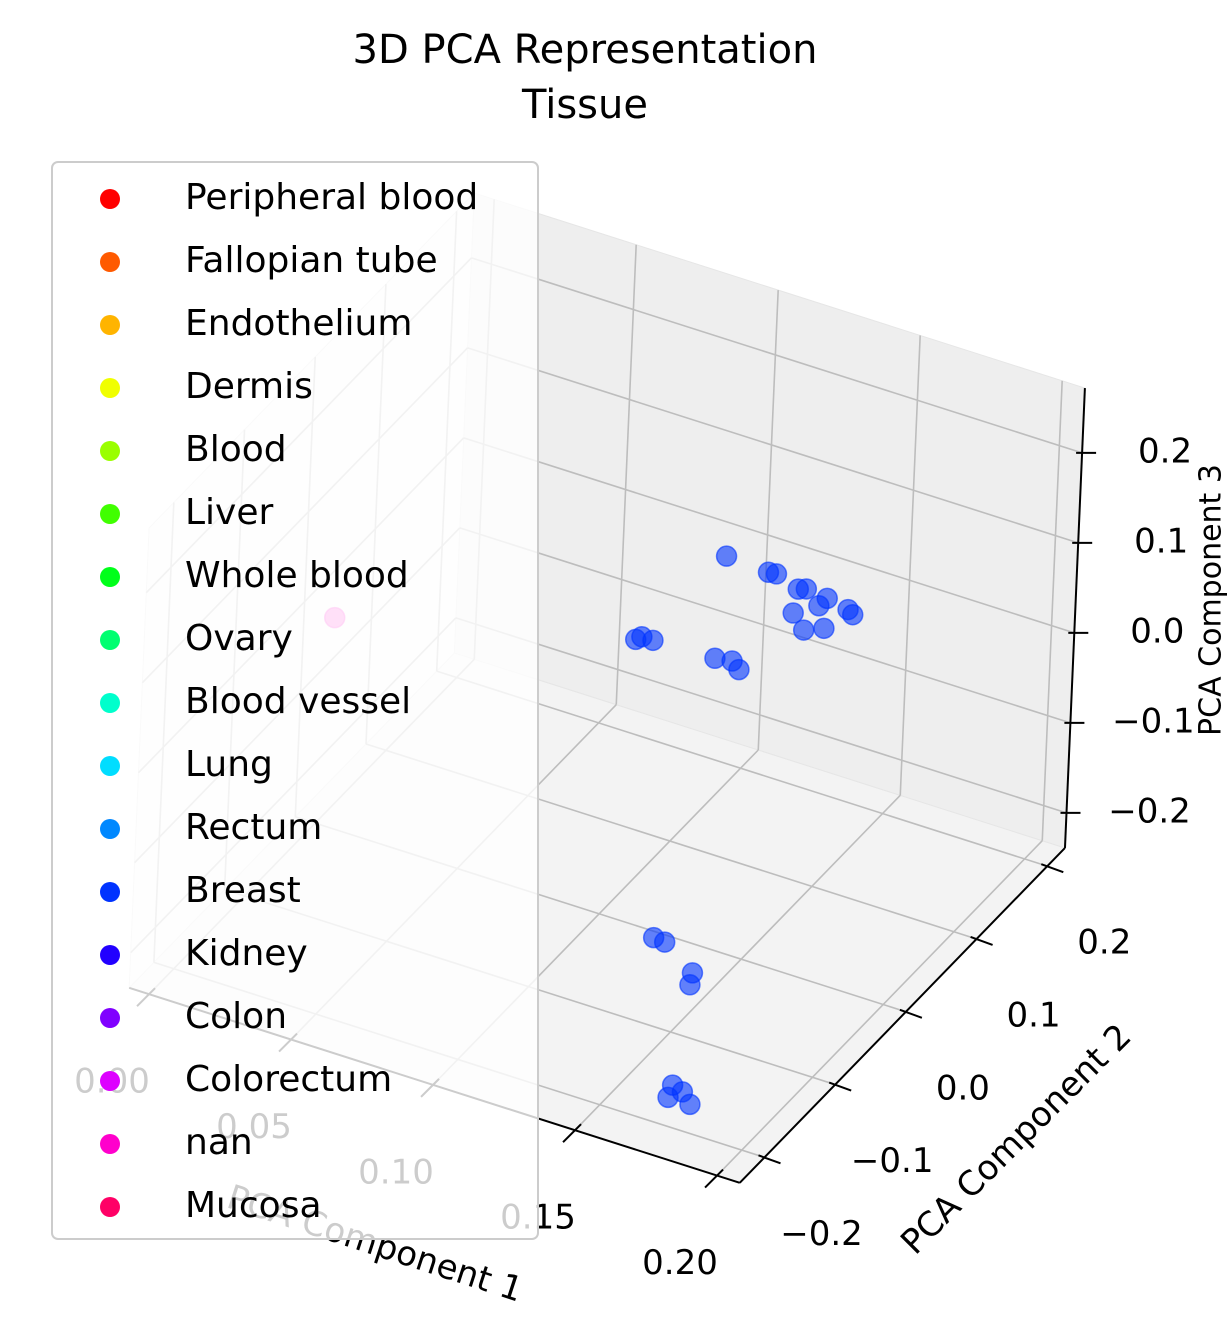  What do you see at coordinates (680, 1263) in the screenshot?
I see `x-tick-label: 0.20` at bounding box center [680, 1263].